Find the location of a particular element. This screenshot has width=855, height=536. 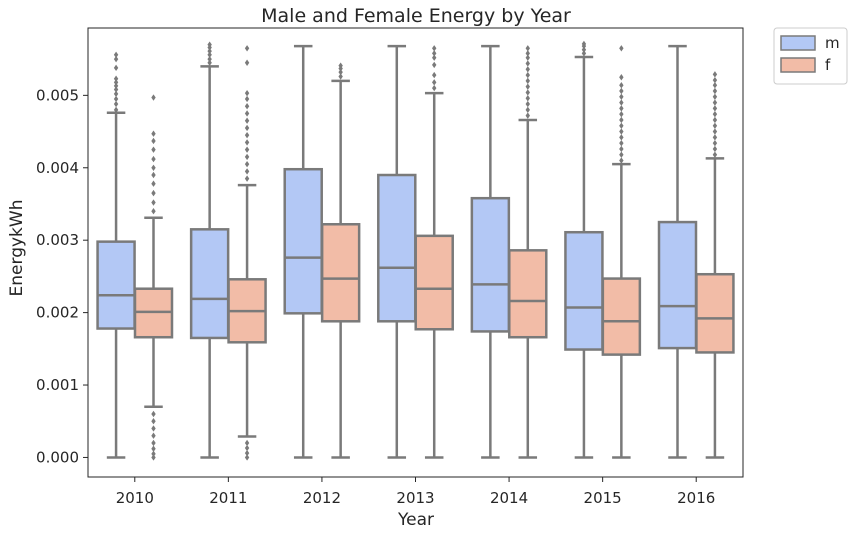

x-axis-ticks: 2010 2011 2012 2013 2014 2015 2016 is located at coordinates (415, 492).